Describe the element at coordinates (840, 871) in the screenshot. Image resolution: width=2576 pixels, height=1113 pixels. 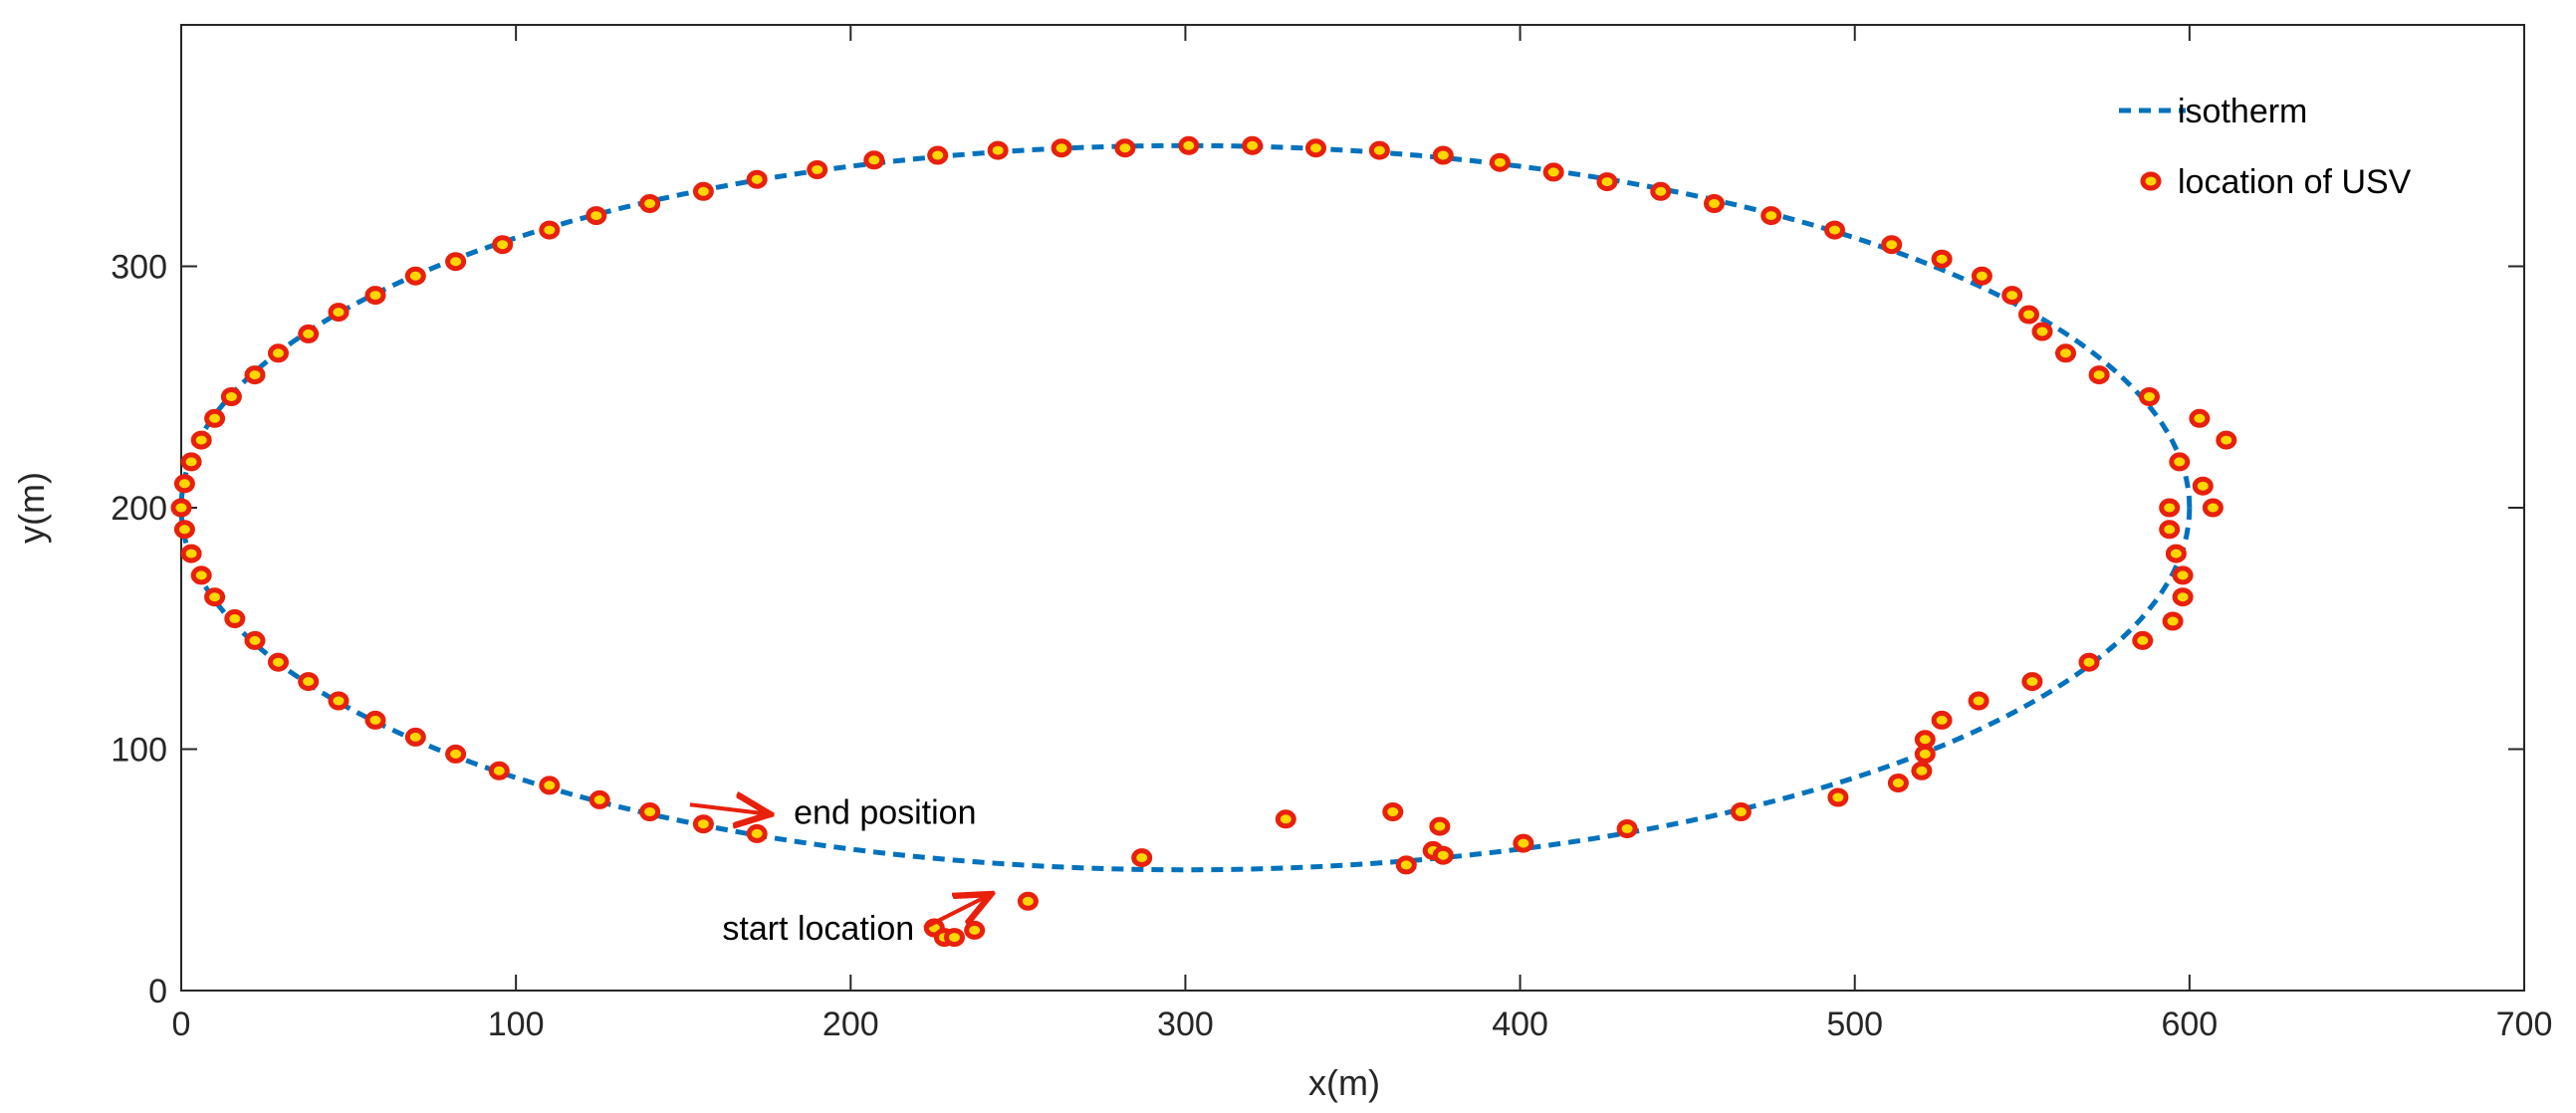
I see `annotations: end position start location` at that location.